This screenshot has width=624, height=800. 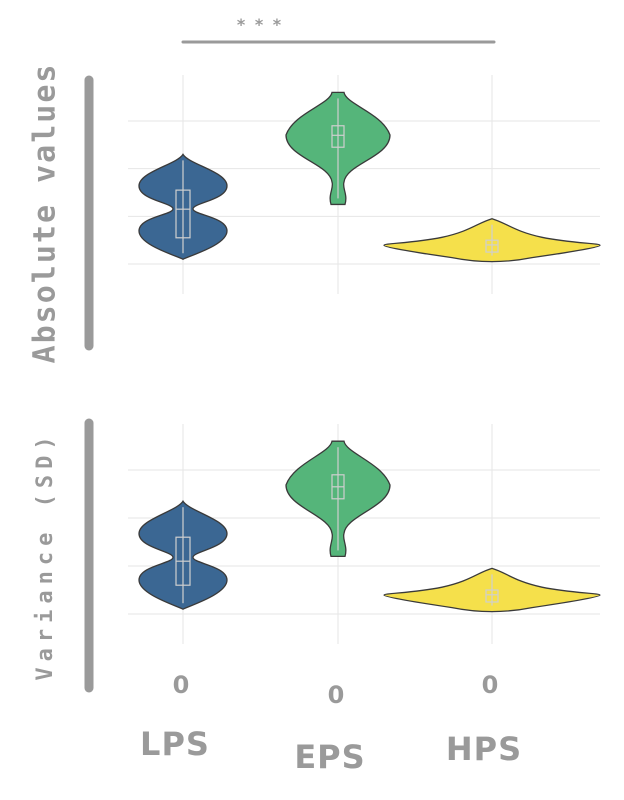 What do you see at coordinates (45, 555) in the screenshot?
I see `y-axis-label: Variance (SD)` at bounding box center [45, 555].